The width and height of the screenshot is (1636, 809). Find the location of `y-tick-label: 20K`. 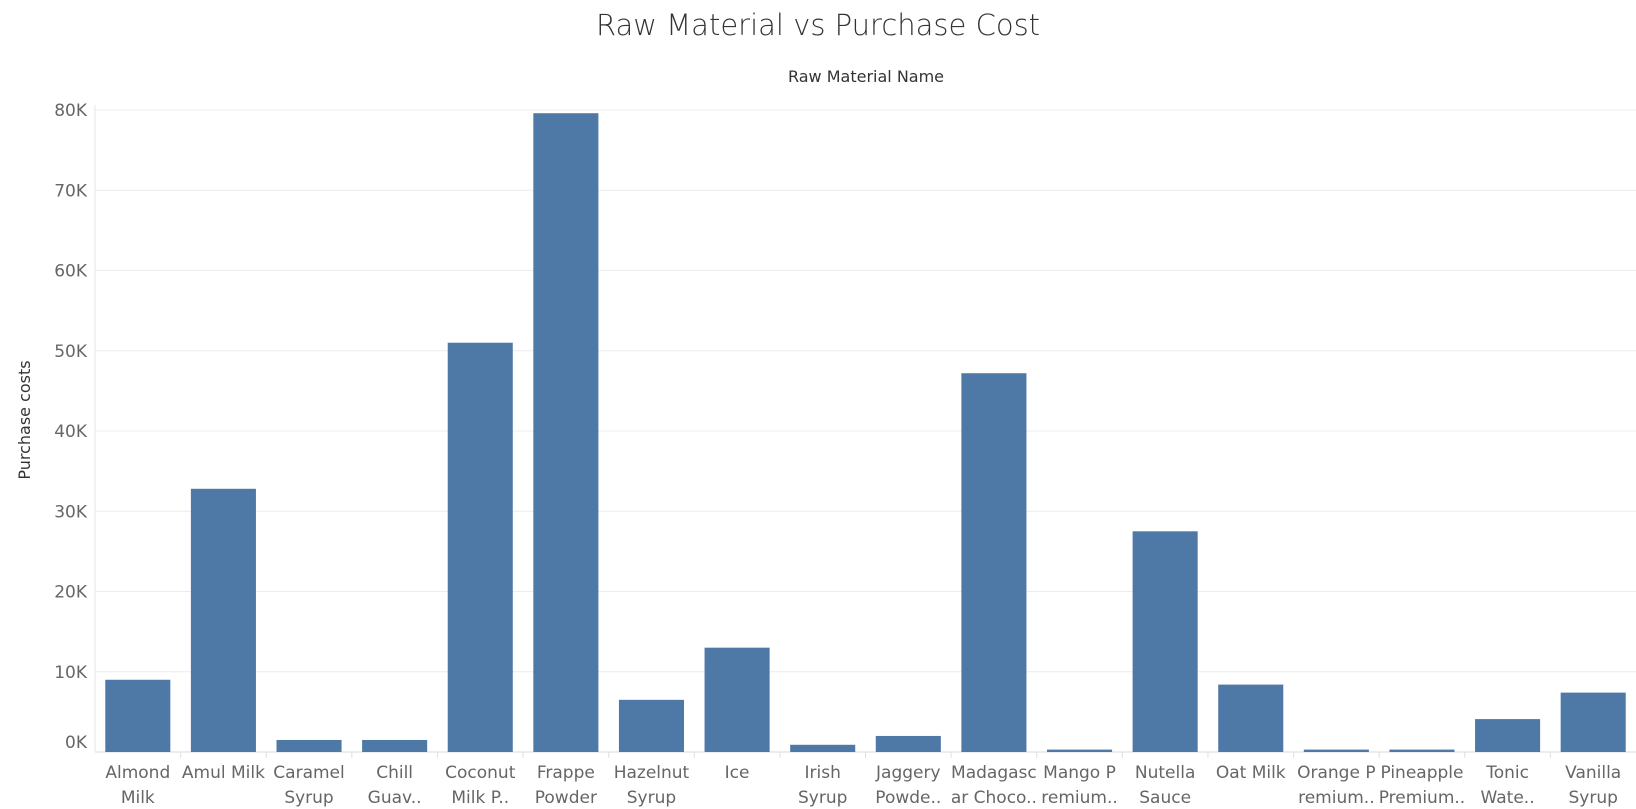

y-tick-label: 20K is located at coordinates (71, 593).